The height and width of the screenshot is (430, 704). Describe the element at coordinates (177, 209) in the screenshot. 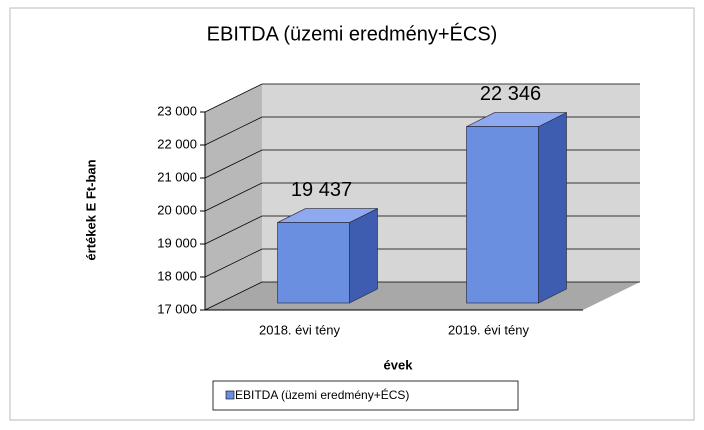

I see `y-tick-label: 20 000` at that location.